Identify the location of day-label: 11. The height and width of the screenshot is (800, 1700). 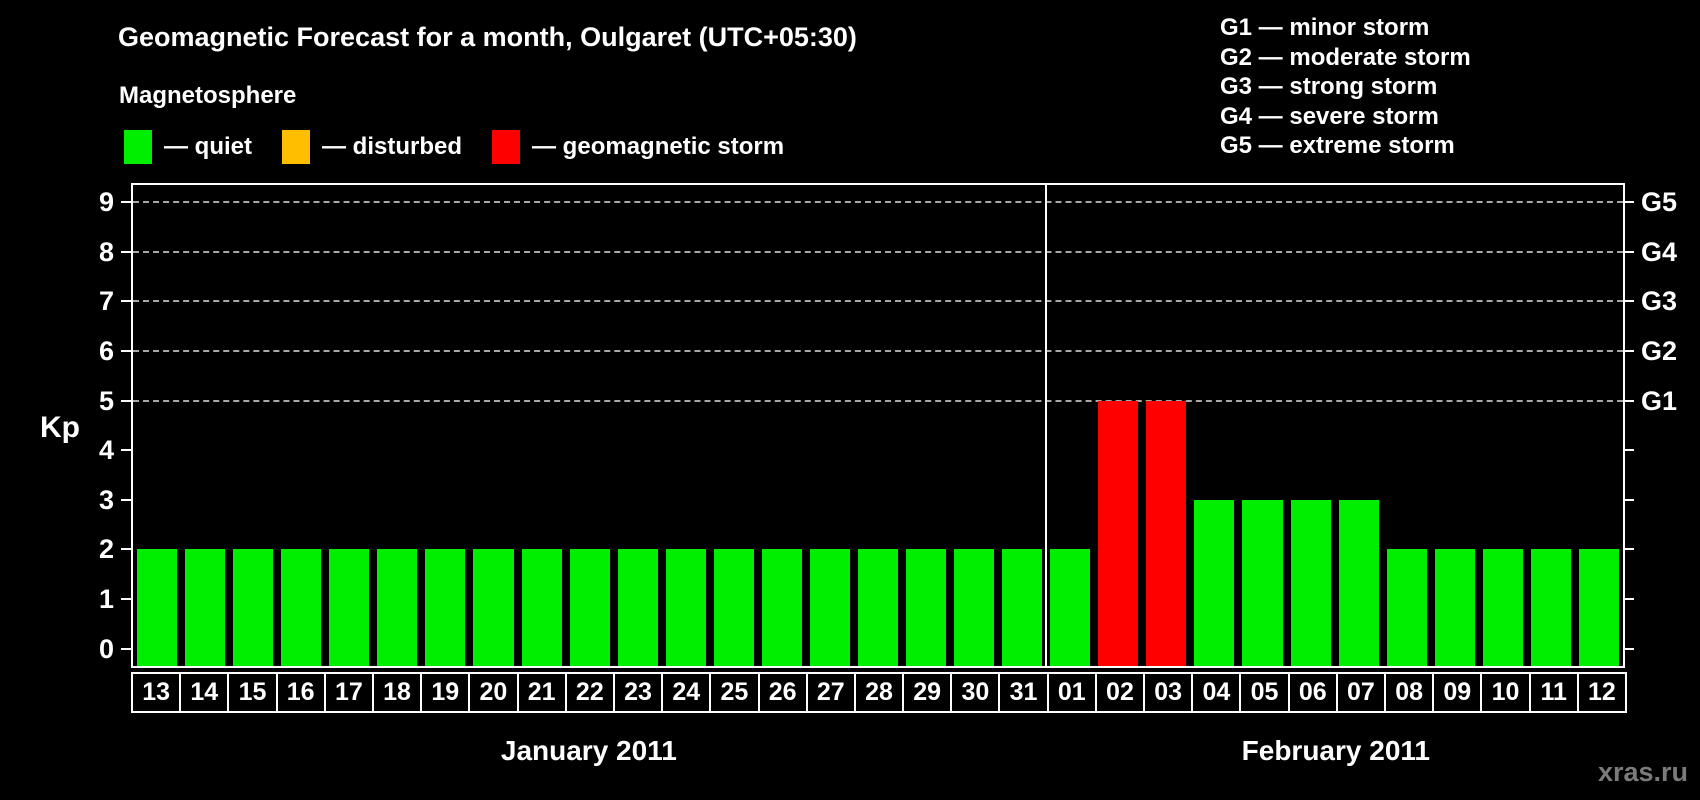
(1553, 692).